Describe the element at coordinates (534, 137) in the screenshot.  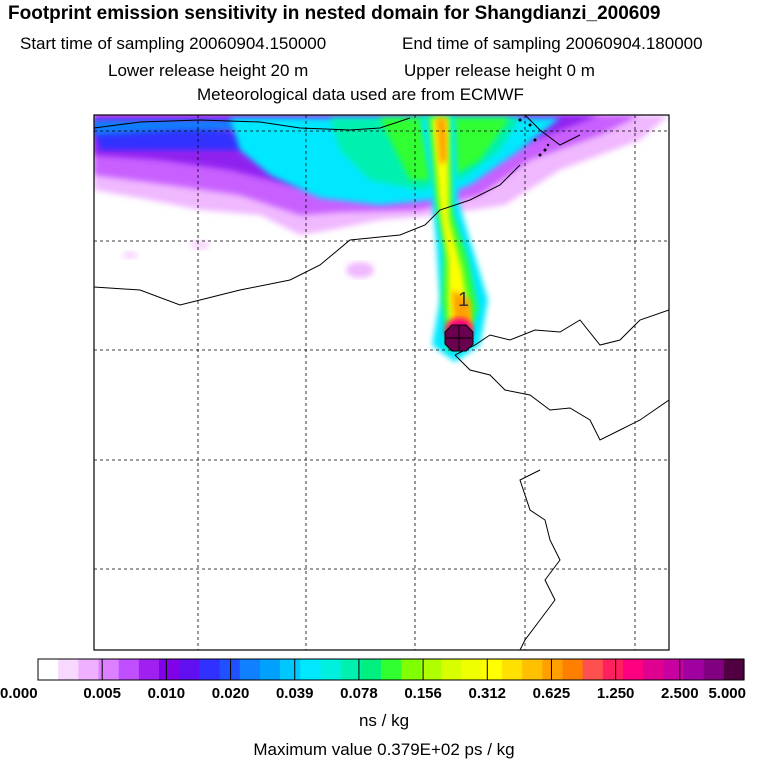
I see `islands` at that location.